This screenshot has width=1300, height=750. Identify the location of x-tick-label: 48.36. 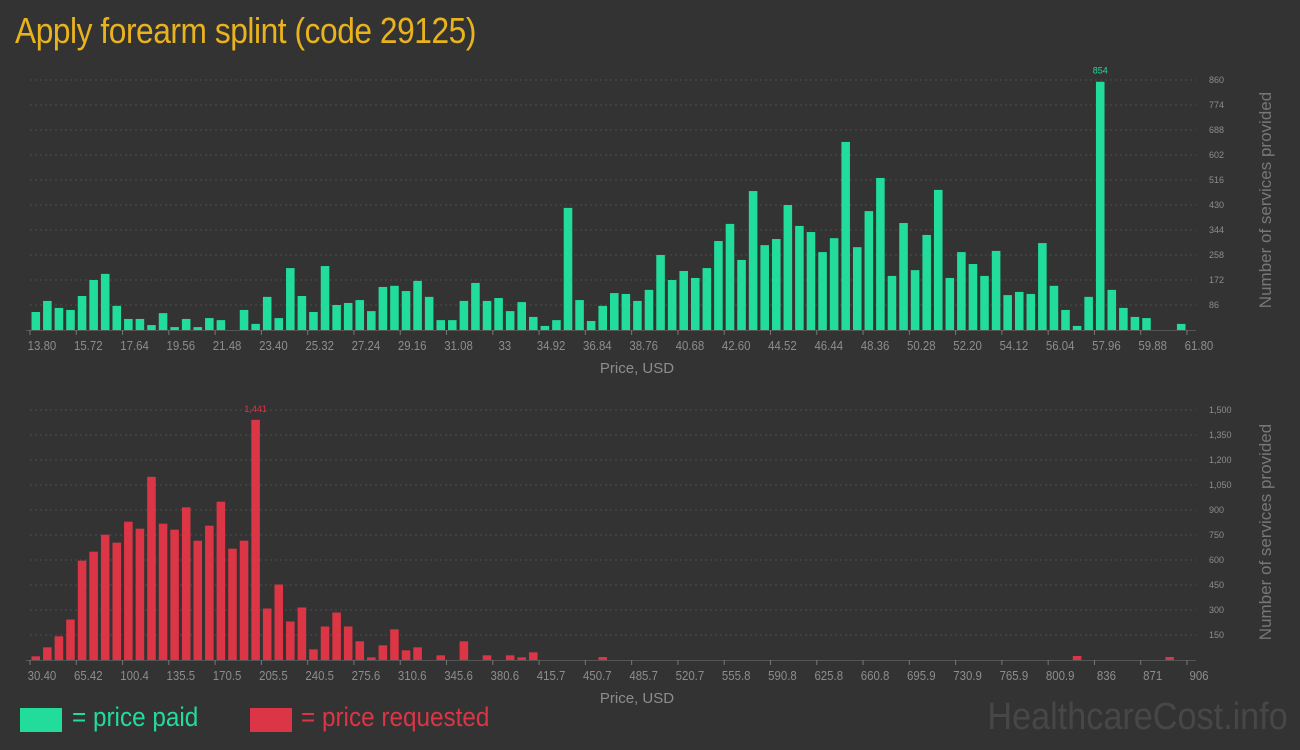
(875, 345).